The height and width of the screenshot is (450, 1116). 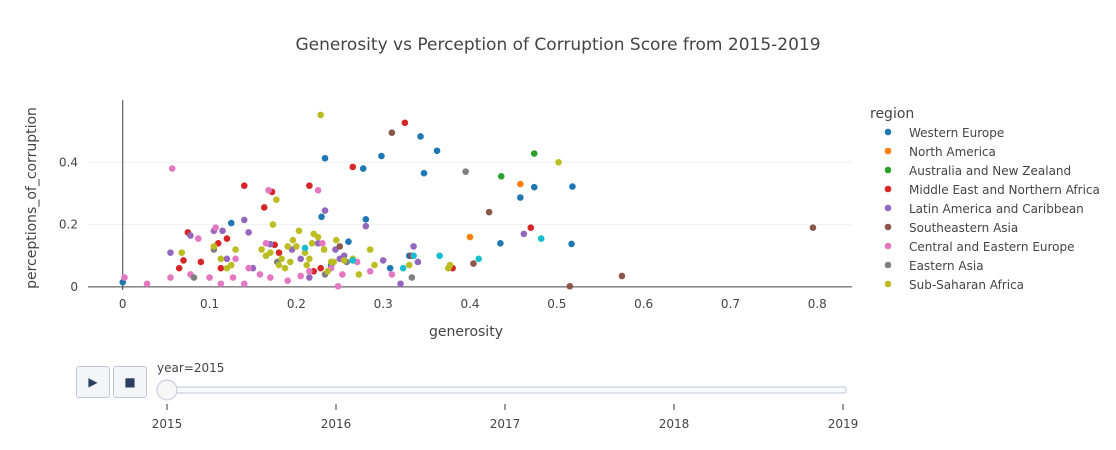 I want to click on legend-item-label: Western Europe, so click(x=956, y=133).